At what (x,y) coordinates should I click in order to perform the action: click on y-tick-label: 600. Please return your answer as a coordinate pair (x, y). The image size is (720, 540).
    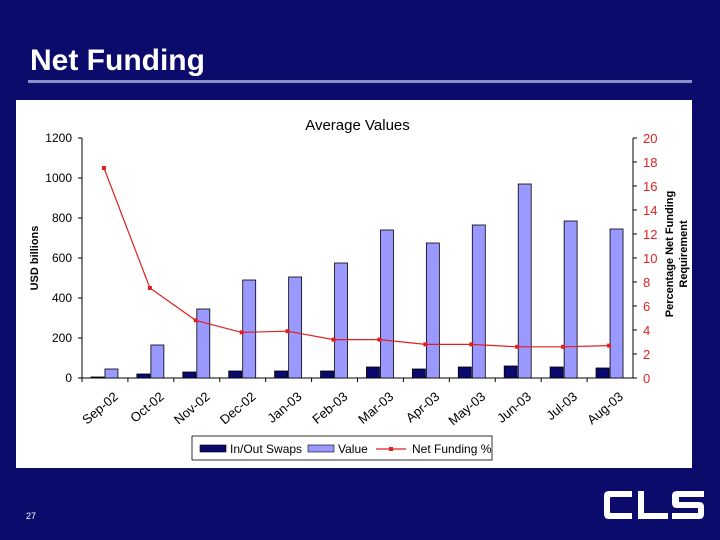
    Looking at the image, I should click on (62, 258).